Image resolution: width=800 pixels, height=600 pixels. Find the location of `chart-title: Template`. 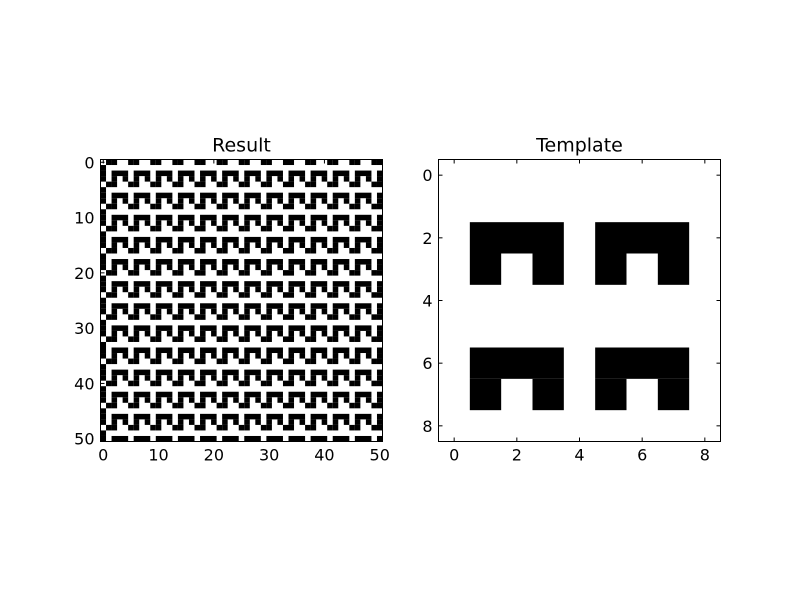

chart-title: Template is located at coordinates (579, 146).